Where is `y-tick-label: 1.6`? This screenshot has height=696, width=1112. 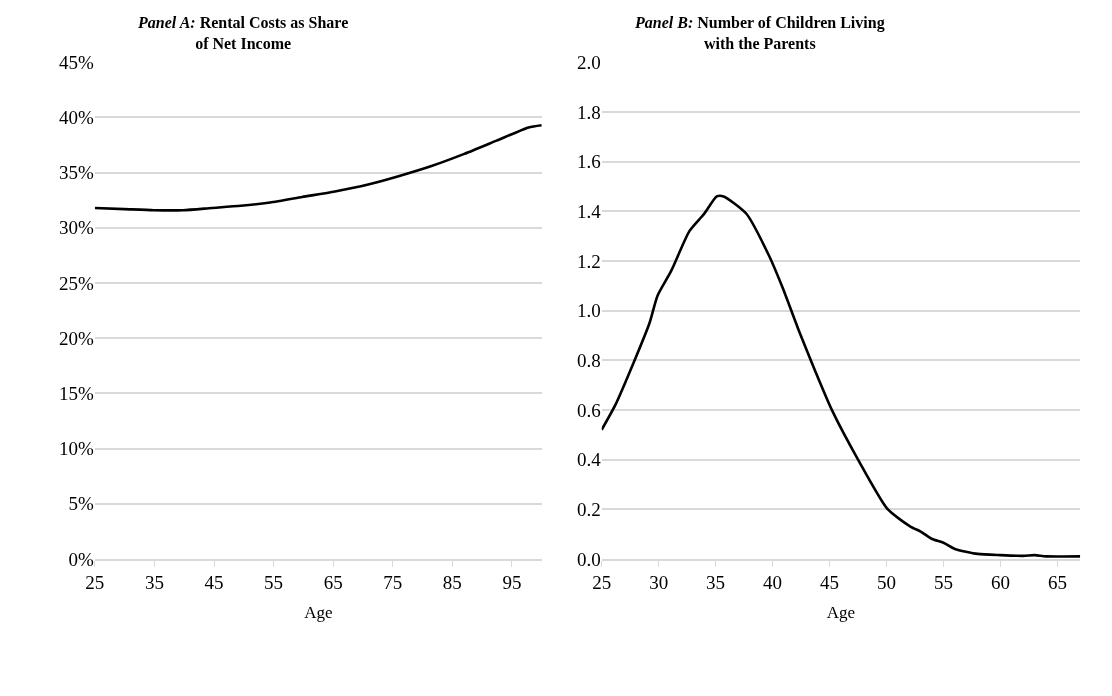 y-tick-label: 1.6 is located at coordinates (588, 162).